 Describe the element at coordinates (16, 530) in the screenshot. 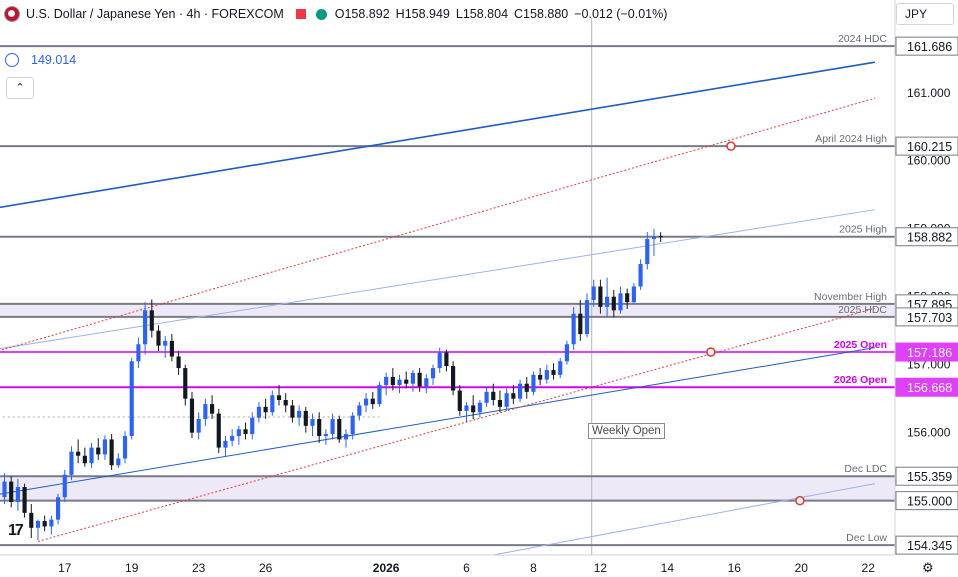

I see `tradingview-logo-icon: 17` at that location.